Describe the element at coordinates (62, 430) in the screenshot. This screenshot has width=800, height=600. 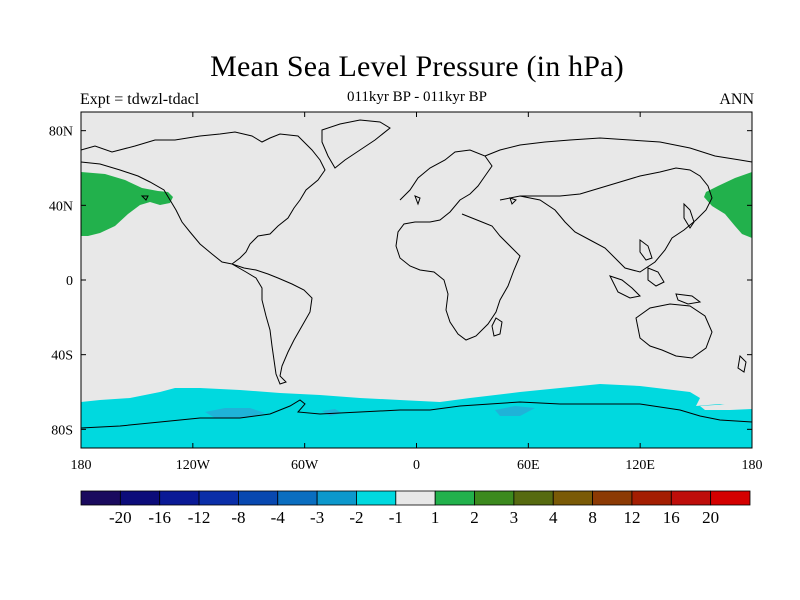
I see `lat-tick-label: 80S` at that location.